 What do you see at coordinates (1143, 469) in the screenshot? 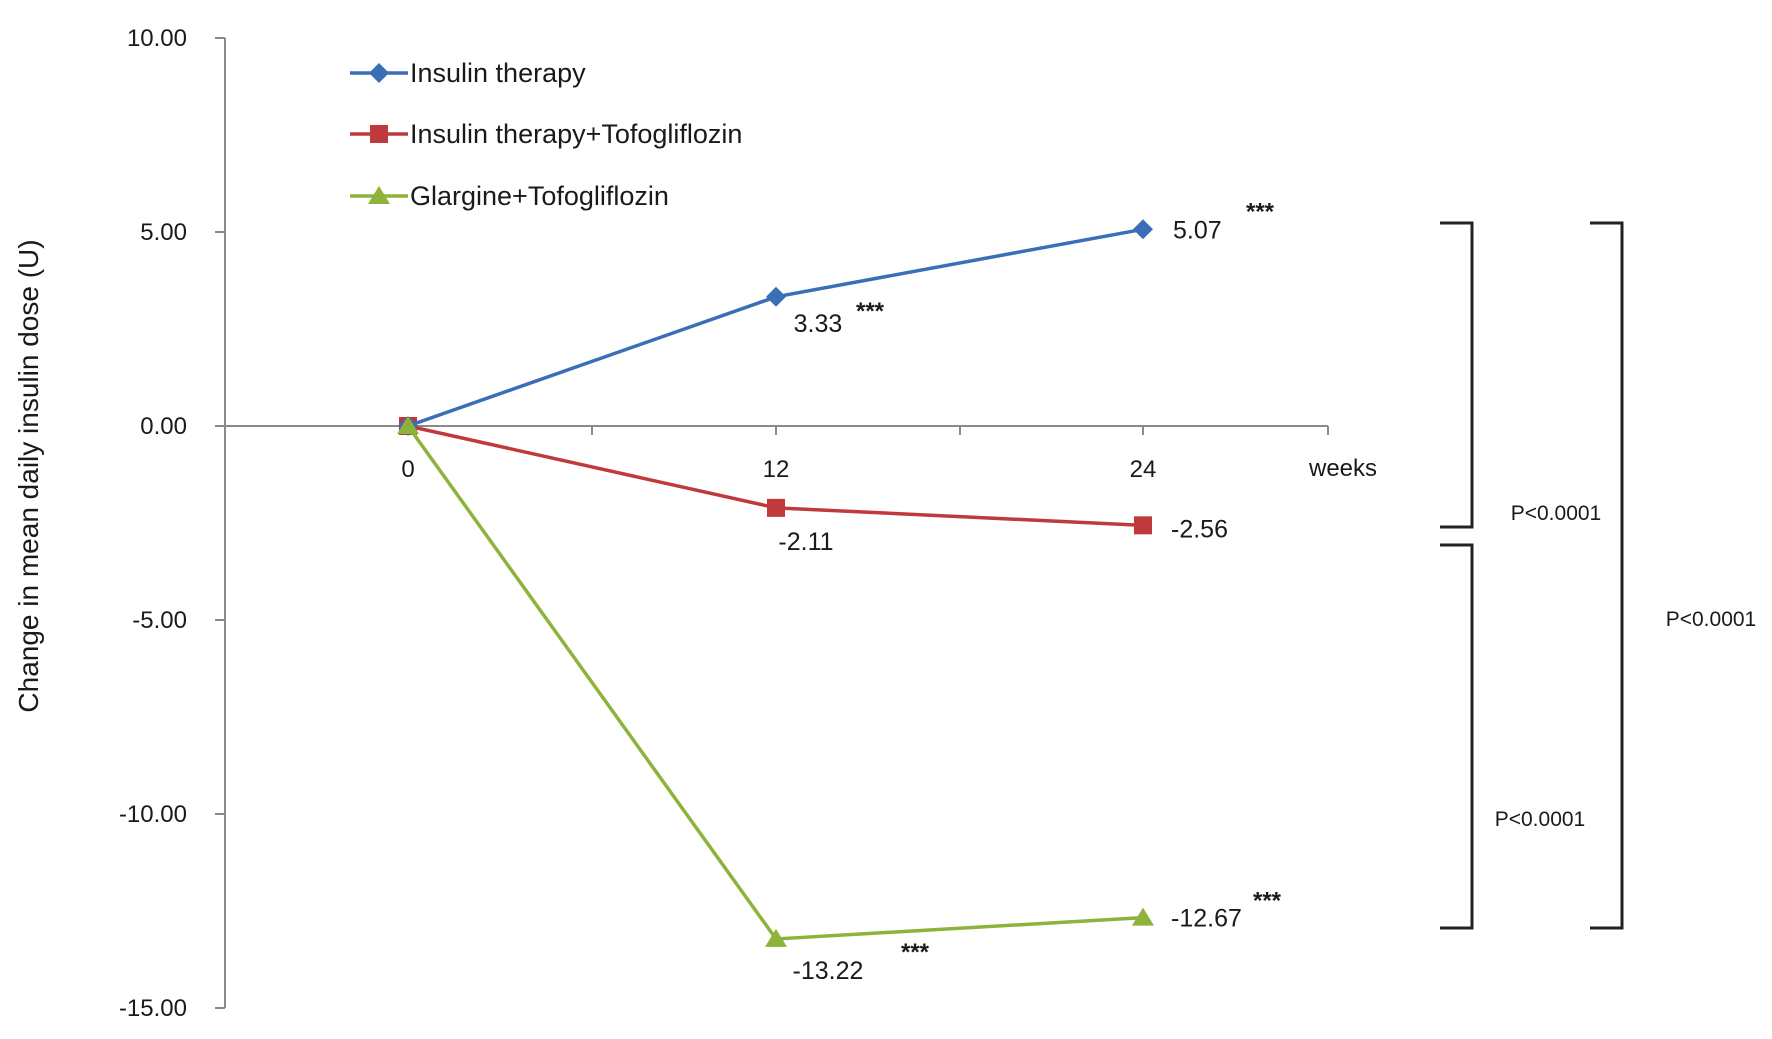
I see `x-tick-label: 24` at bounding box center [1143, 469].